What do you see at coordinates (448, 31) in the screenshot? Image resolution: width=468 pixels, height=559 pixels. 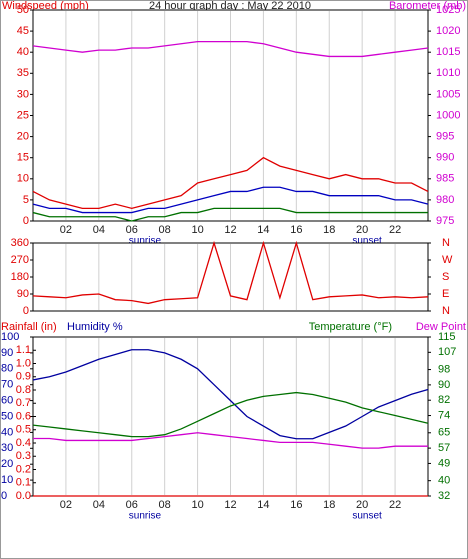 I see `tick-label: 1020` at bounding box center [448, 31].